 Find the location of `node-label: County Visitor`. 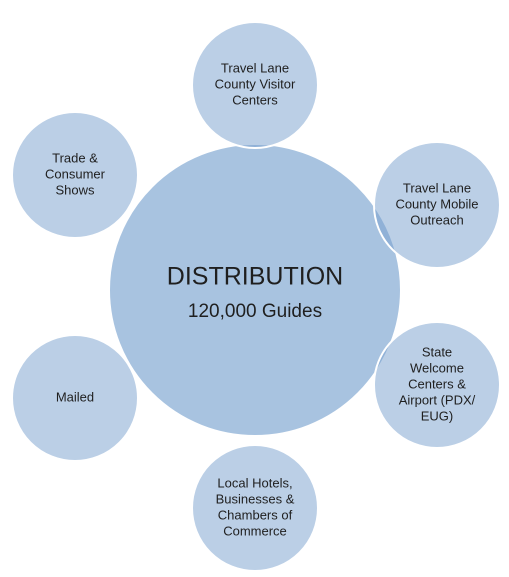

node-label: County Visitor is located at coordinates (255, 83).